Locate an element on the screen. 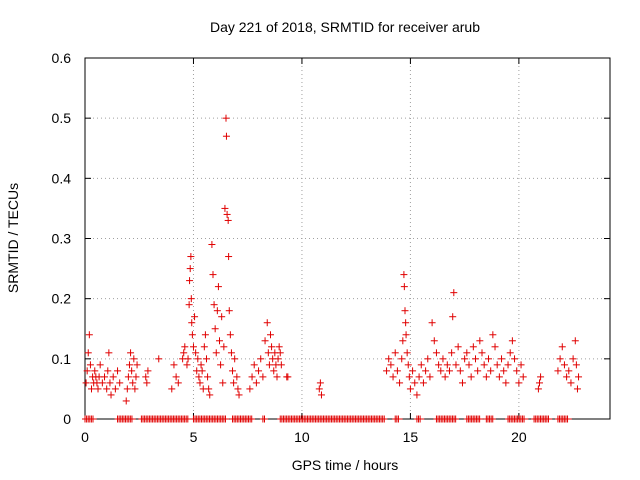 Image resolution: width=640 pixels, height=480 pixels. y-tick-label: 0.6 is located at coordinates (62, 58).